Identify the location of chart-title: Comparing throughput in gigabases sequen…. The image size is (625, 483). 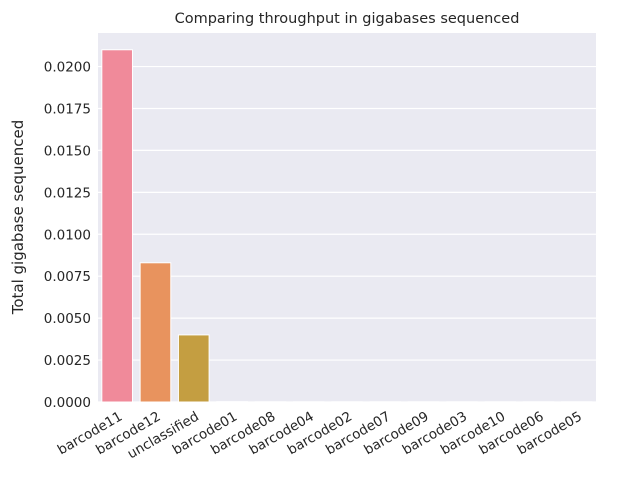
(347, 19).